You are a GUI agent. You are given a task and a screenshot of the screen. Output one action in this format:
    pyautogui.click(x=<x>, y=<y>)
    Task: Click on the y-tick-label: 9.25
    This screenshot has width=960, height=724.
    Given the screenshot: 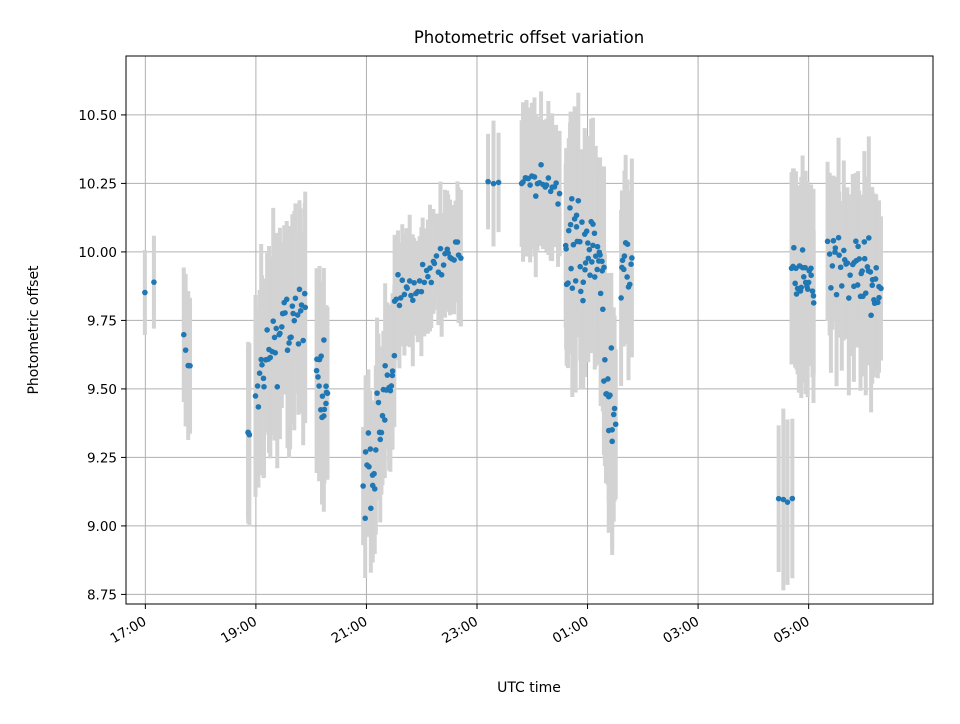 What is the action you would take?
    pyautogui.click(x=102, y=458)
    